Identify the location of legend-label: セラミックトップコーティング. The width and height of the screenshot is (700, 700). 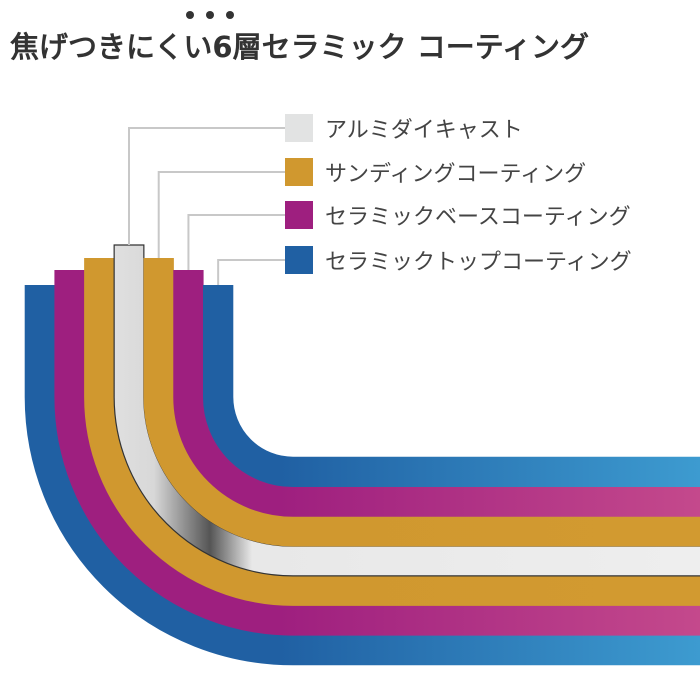
(478, 262).